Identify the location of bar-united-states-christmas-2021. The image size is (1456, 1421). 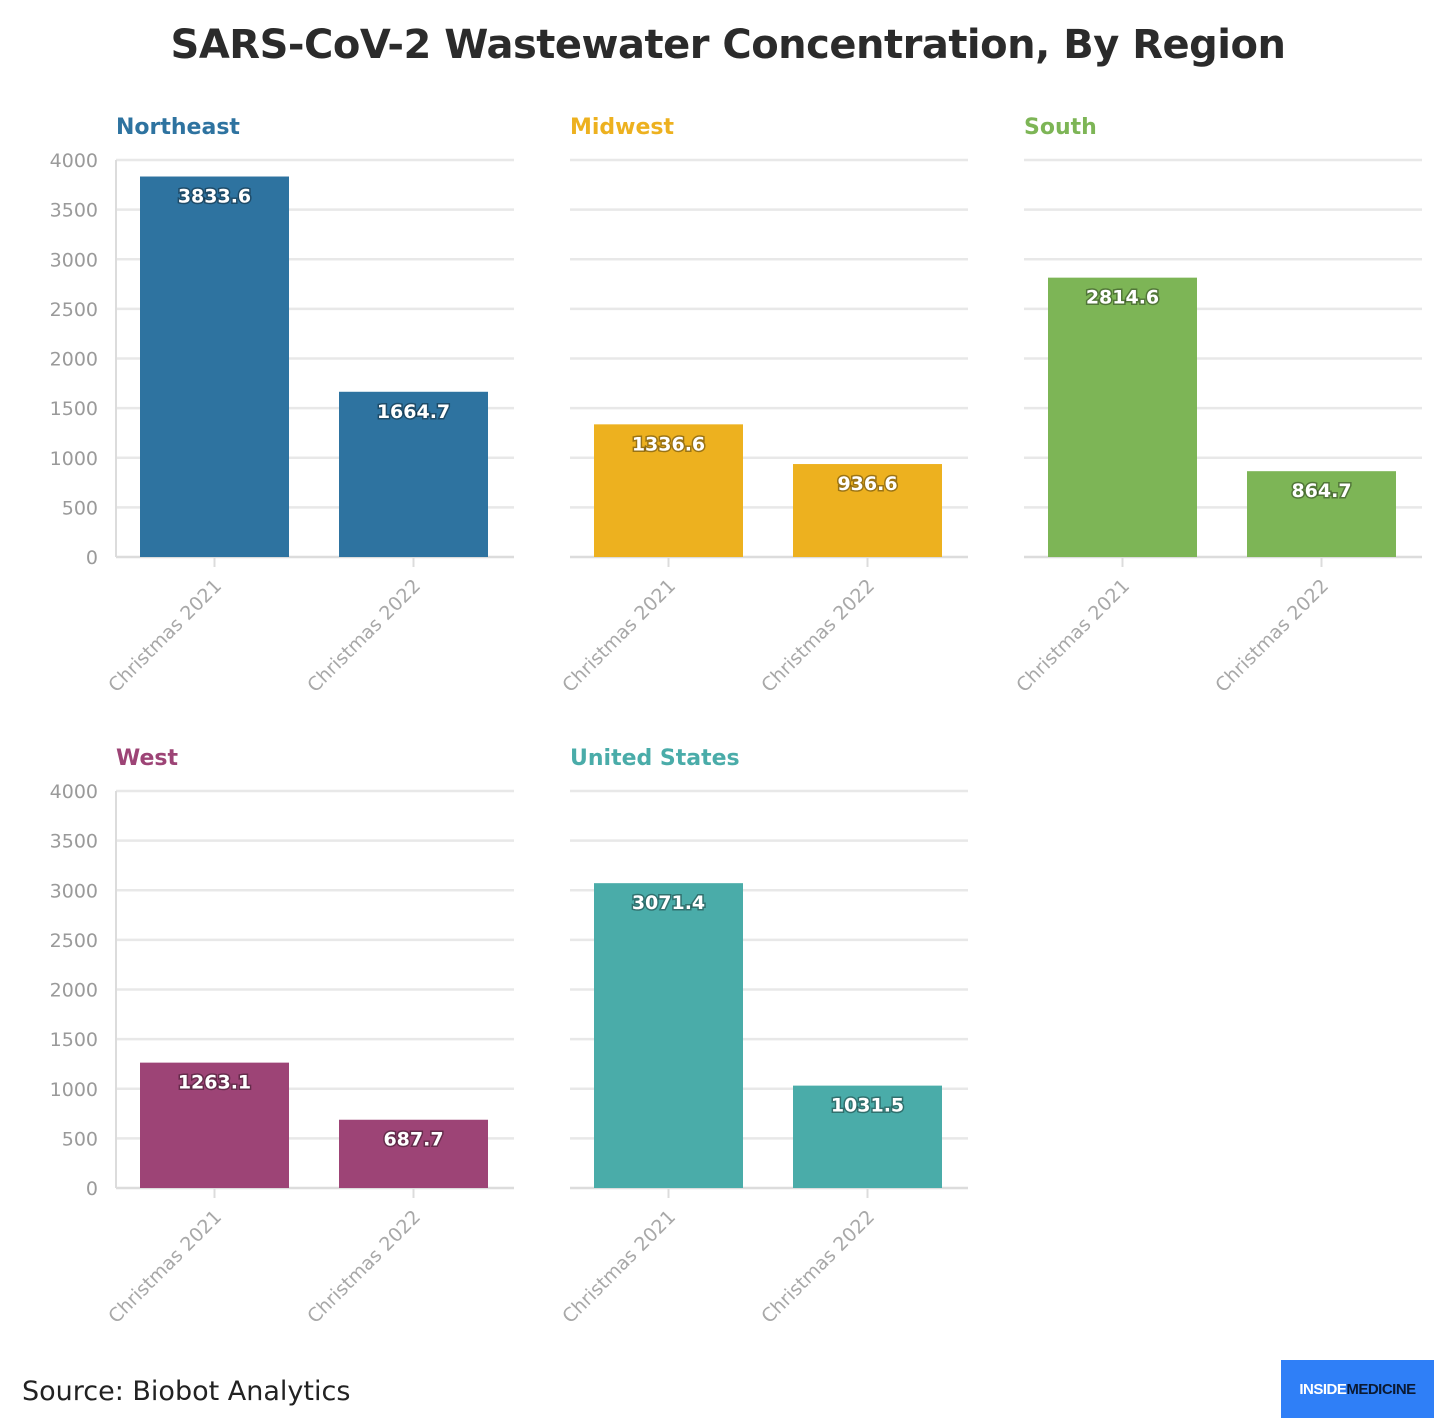
(668, 1035).